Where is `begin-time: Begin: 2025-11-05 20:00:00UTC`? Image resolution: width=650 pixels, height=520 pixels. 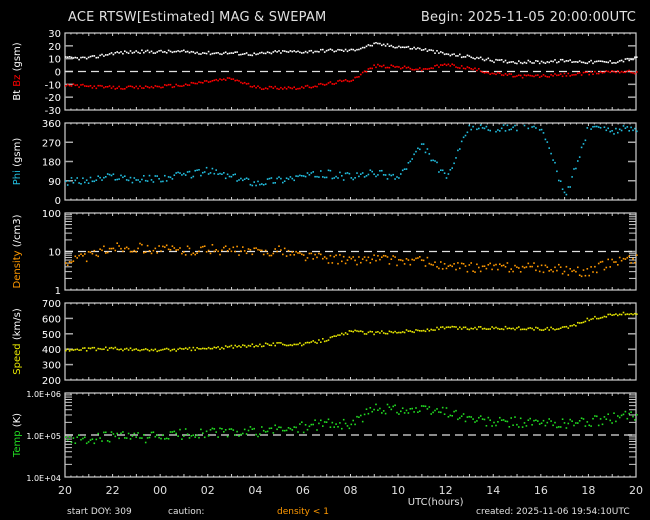
begin-time: Begin: 2025-11-05 20:00:00UTC is located at coordinates (528, 17).